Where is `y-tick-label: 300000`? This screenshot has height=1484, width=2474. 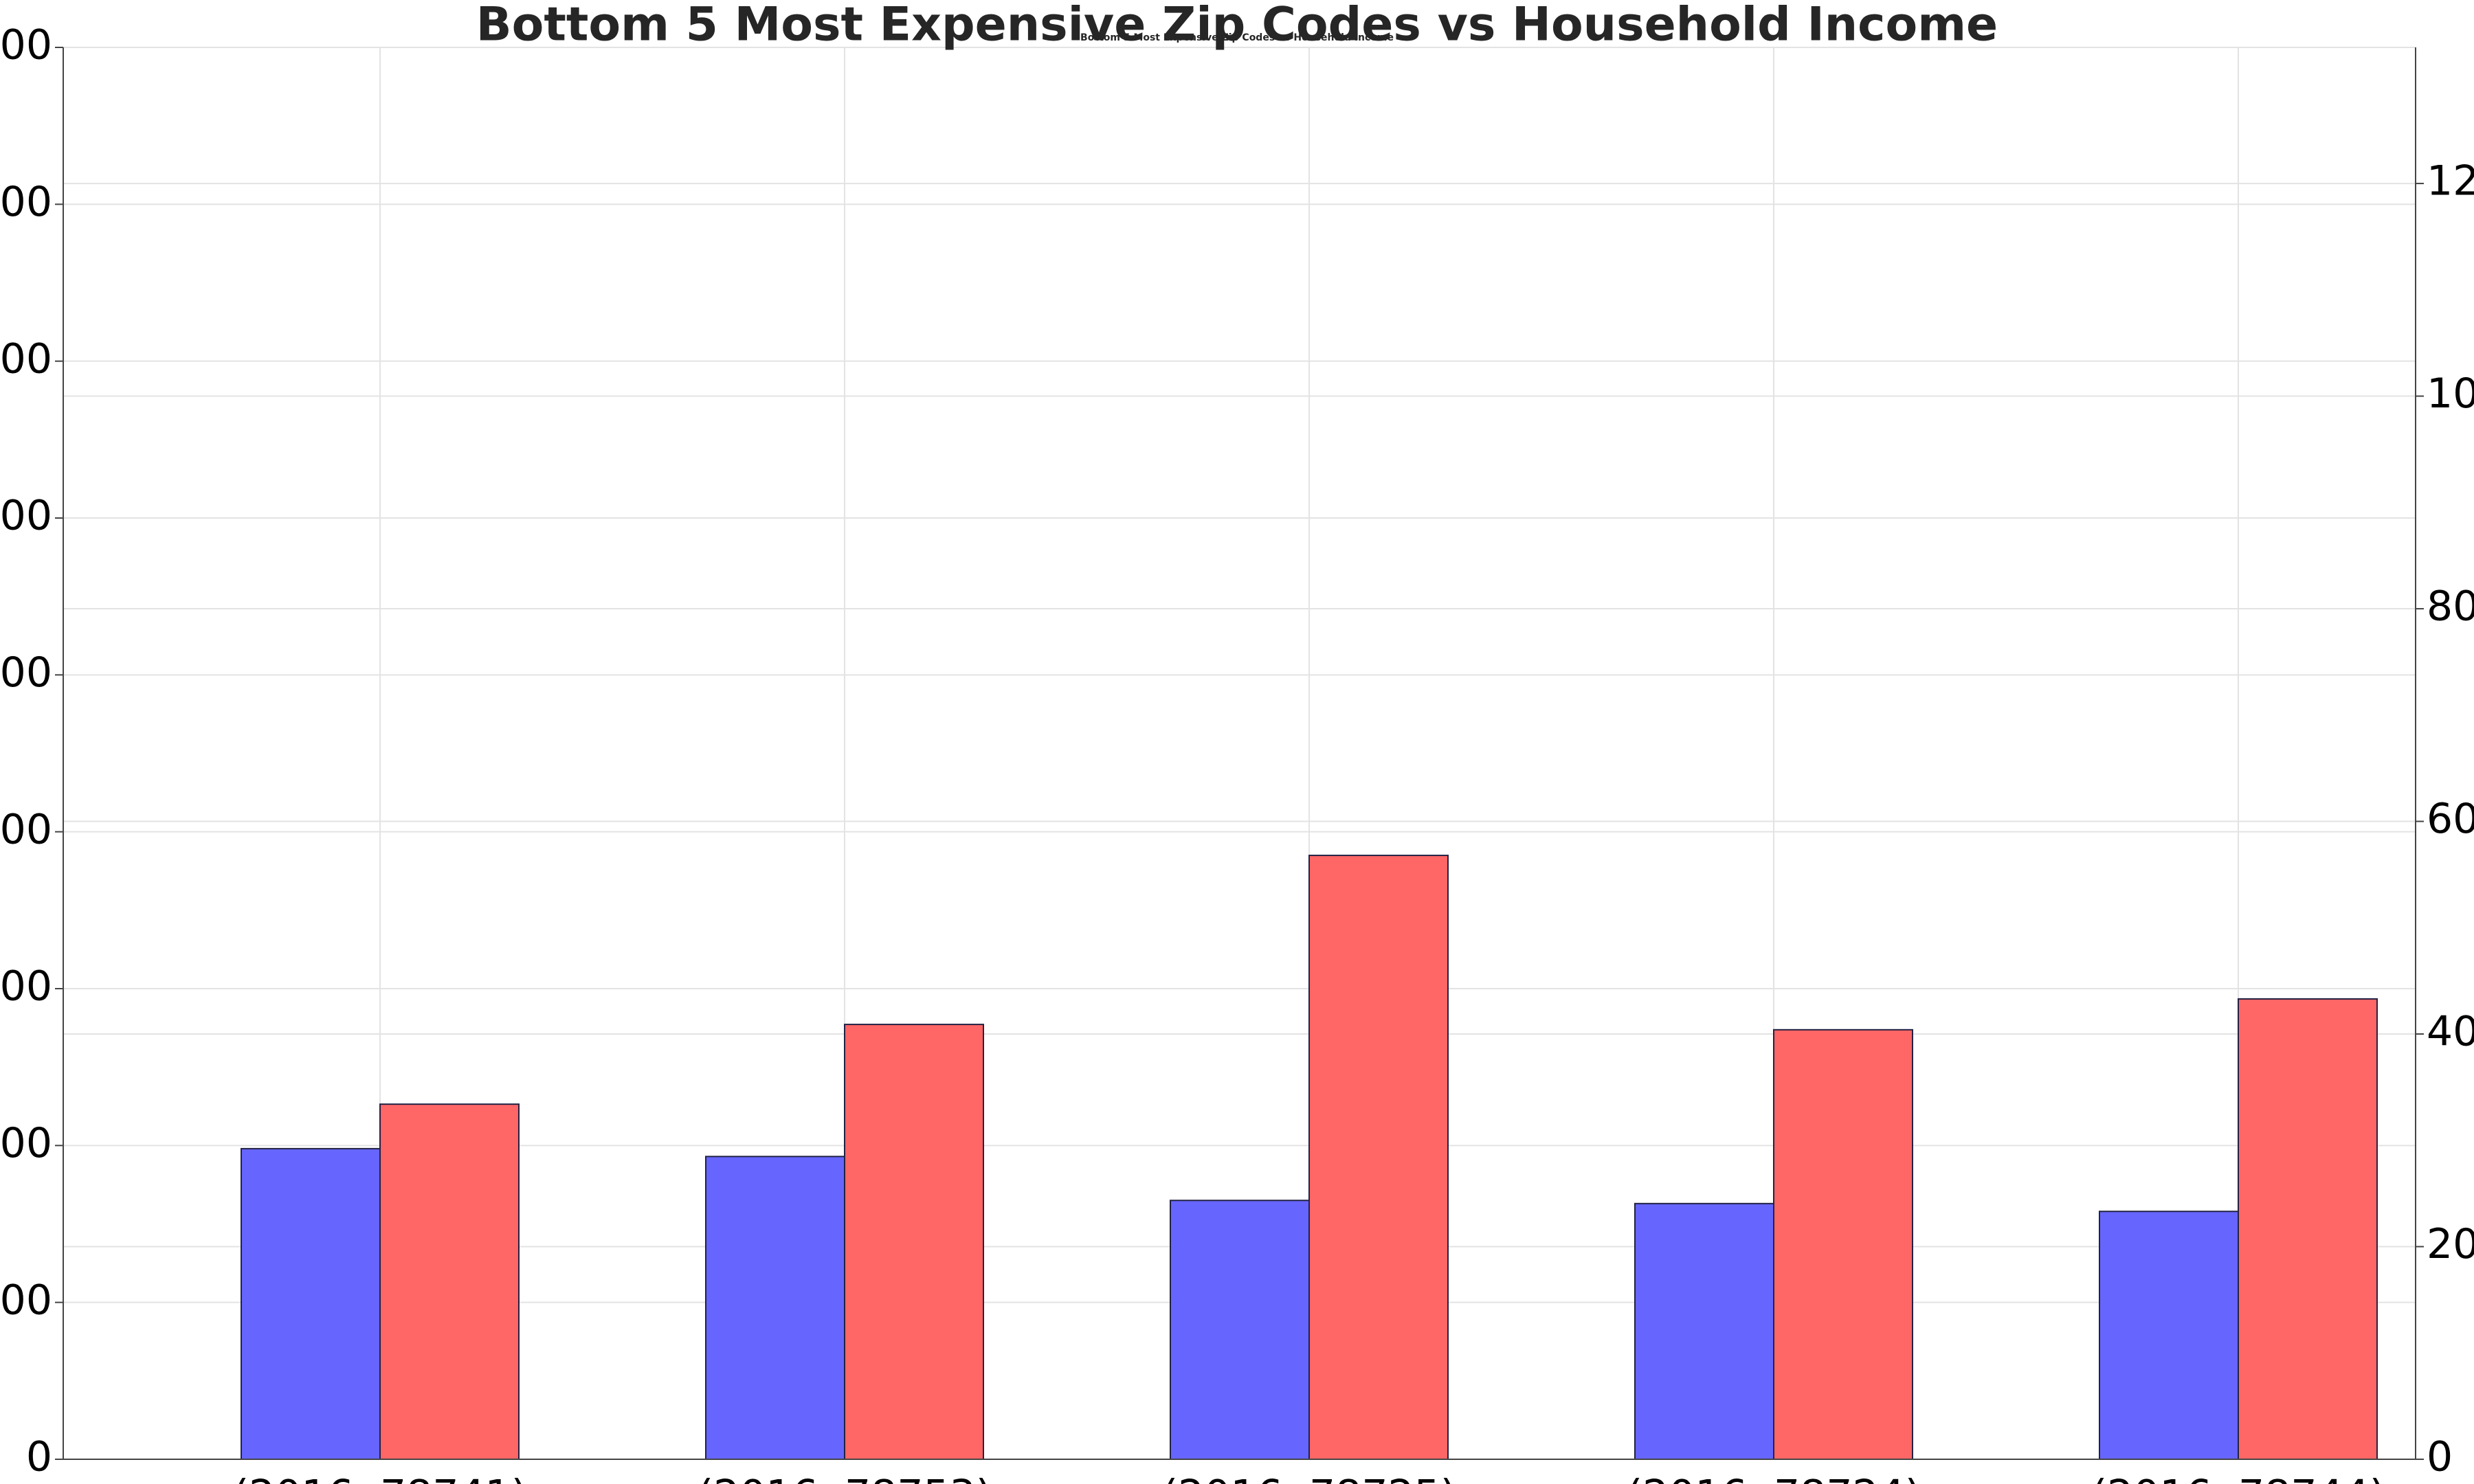
y-tick-label: 300000 is located at coordinates (26, 987).